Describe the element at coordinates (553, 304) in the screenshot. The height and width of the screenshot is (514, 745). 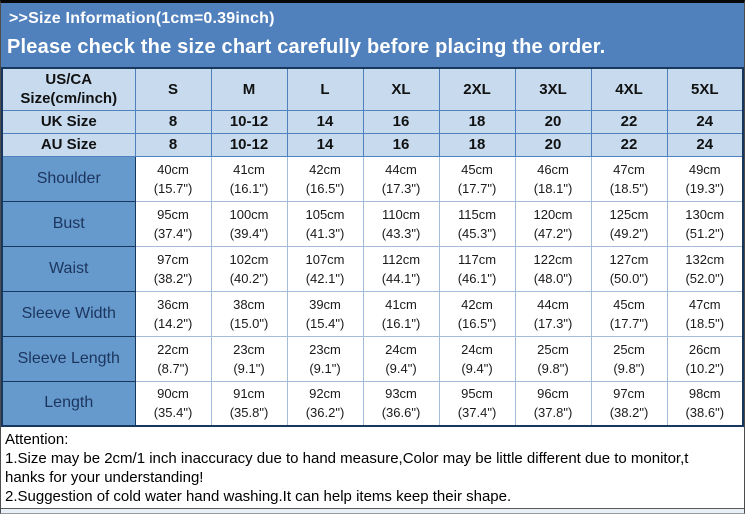
I see `value-cm: 44cm` at that location.